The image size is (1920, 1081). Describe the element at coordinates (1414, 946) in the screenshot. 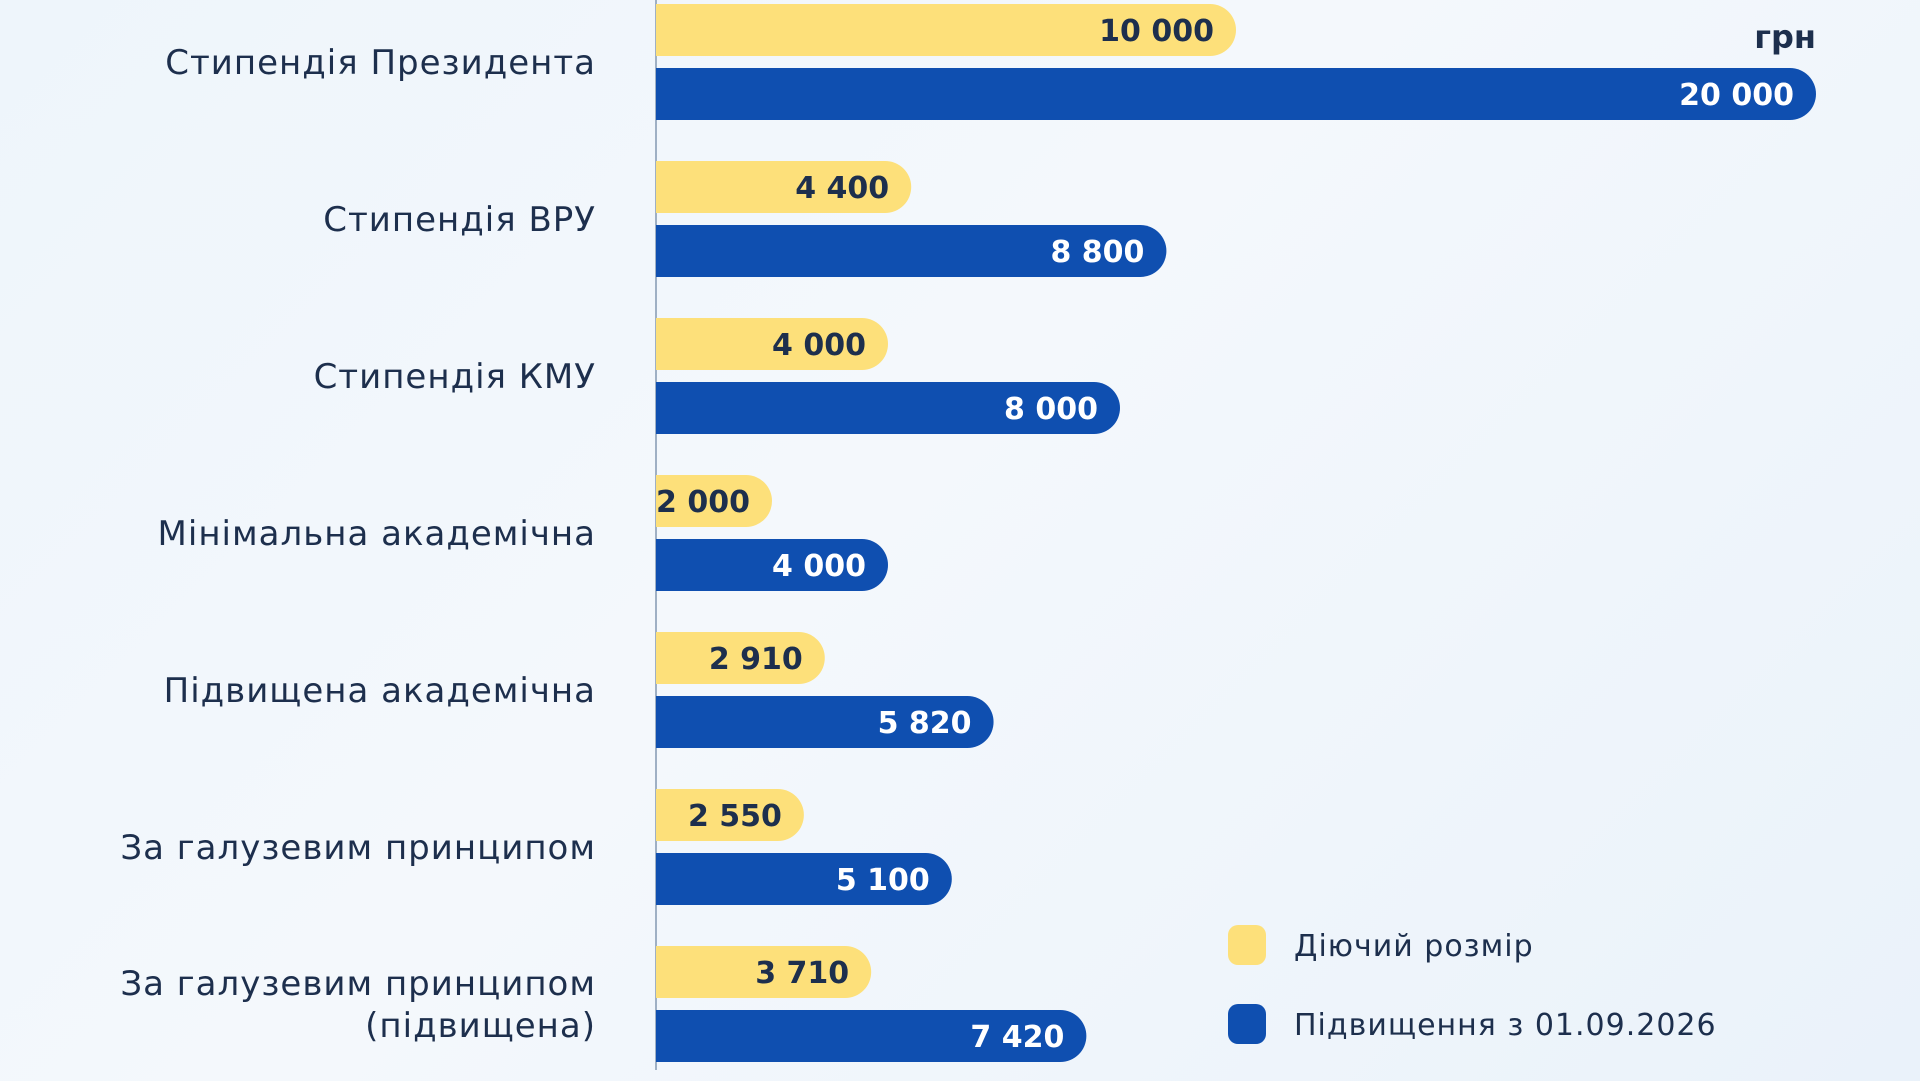

I see `legend-label-0: Діючий розмір` at that location.